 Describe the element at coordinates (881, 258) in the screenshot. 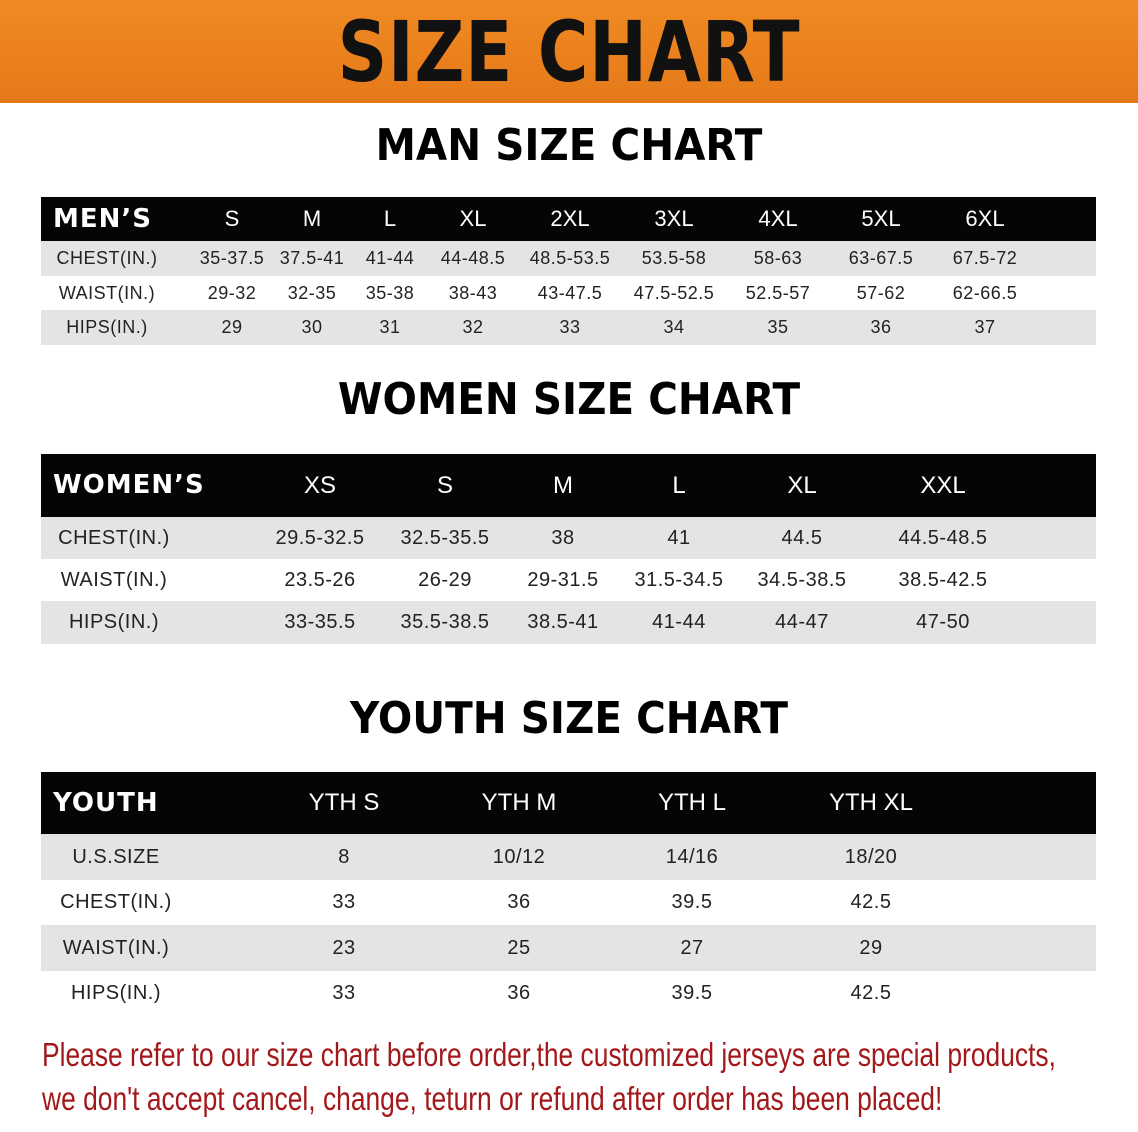

I see `table-cell: 63-67.5` at that location.